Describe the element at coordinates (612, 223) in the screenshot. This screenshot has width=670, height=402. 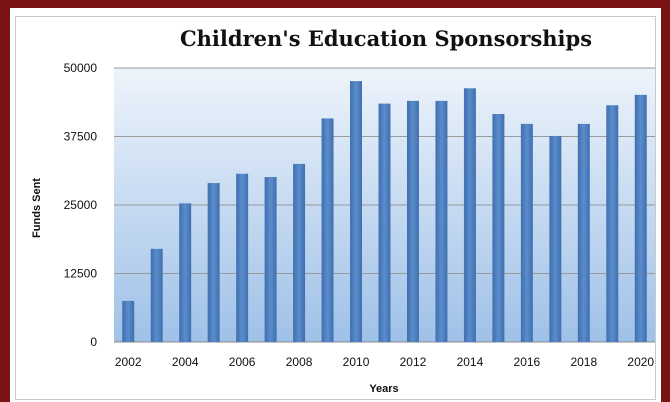
I see `bar-2019` at that location.